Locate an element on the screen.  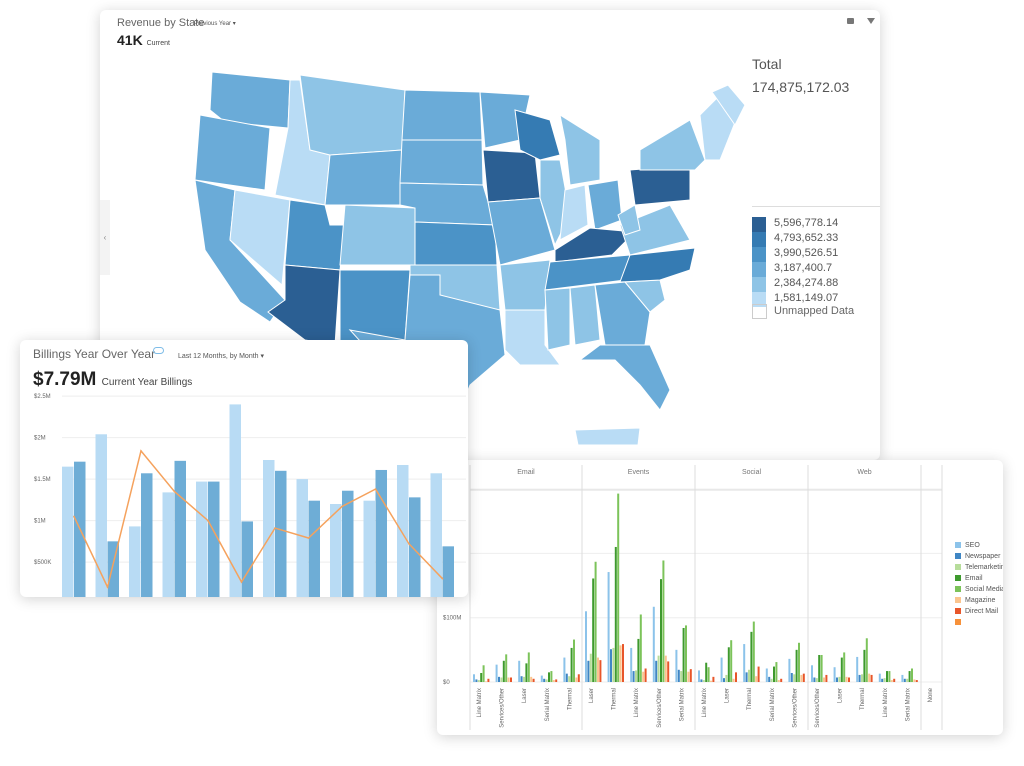
legend-label: 4,793,652.33 is located at coordinates (806, 238).